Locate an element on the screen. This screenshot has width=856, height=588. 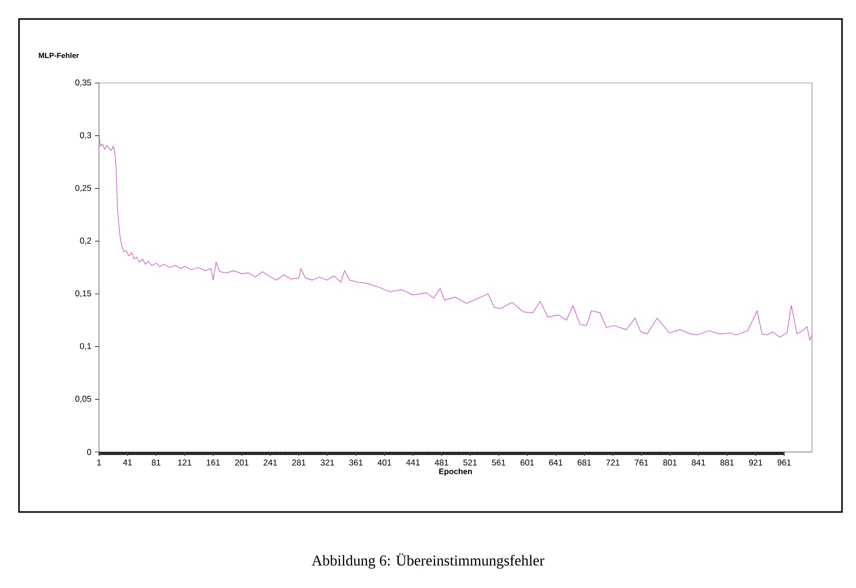
x-tick-label: 641 is located at coordinates (555, 463).